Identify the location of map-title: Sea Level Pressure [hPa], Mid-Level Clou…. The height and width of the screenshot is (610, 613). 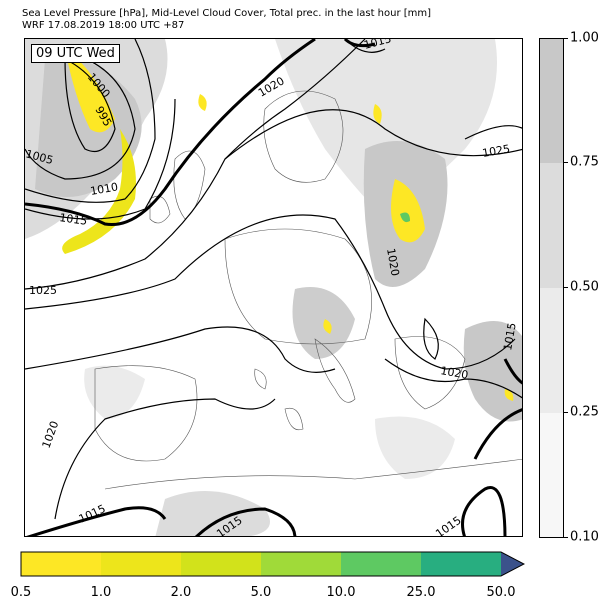
(227, 13).